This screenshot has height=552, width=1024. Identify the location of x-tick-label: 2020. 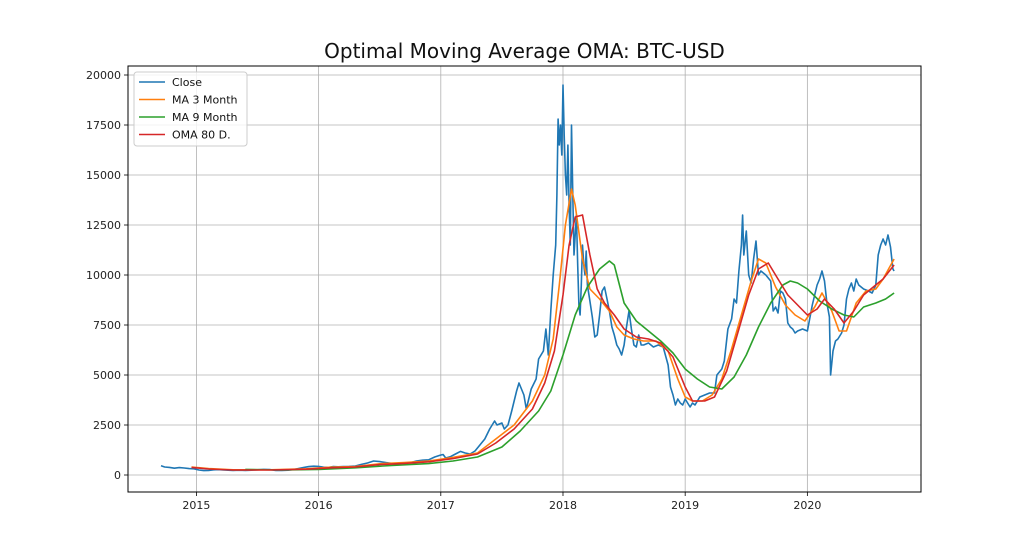
(807, 505).